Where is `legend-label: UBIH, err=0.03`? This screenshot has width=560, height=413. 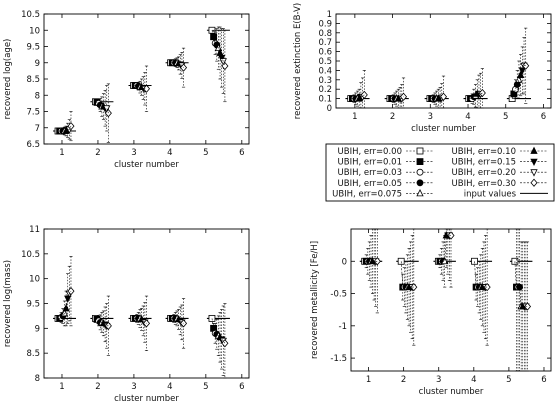
legend-label: UBIH, err=0.03 is located at coordinates (370, 173).